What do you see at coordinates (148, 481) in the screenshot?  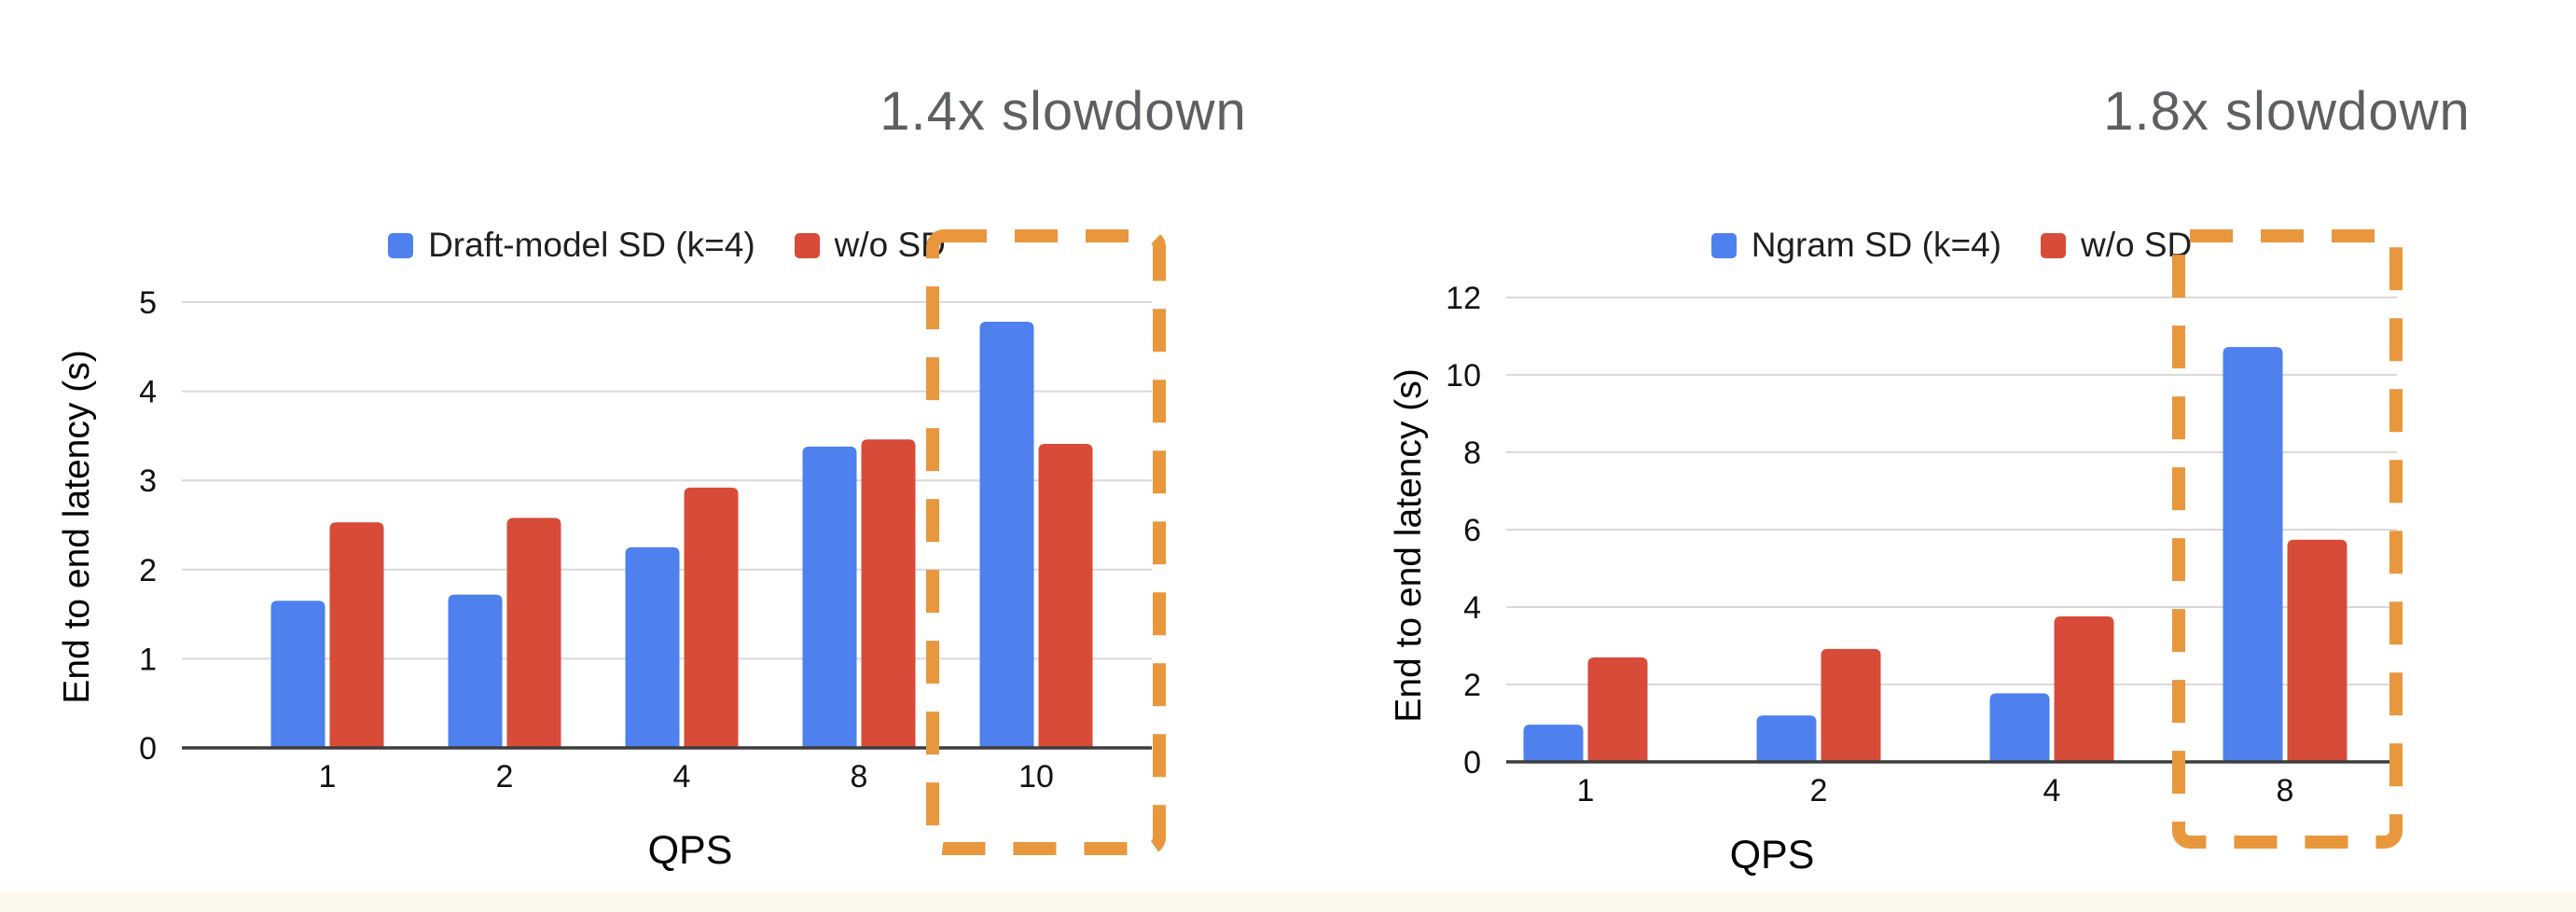 I see `y-tick-label-3: 3` at bounding box center [148, 481].